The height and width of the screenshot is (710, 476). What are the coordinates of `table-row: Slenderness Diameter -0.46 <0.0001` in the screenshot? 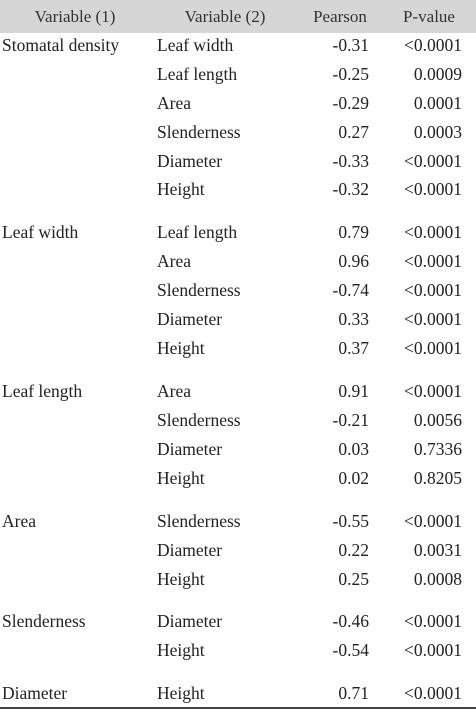 It's located at (238, 621).